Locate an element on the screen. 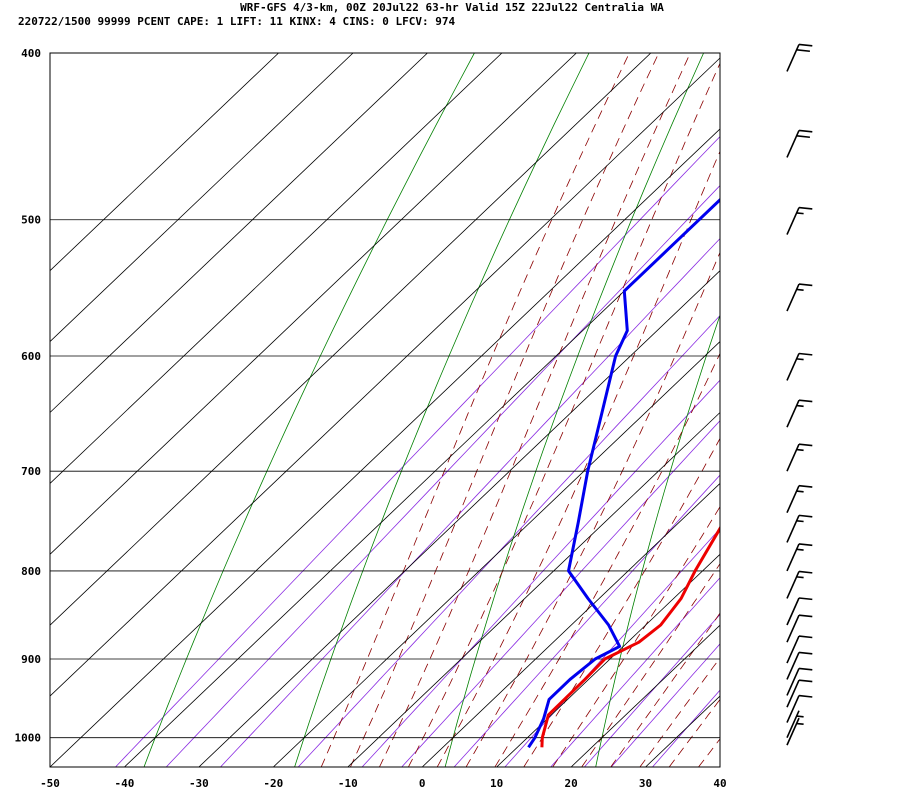 Image resolution: width=900 pixels, height=800 pixels. temperature-tick-label: -20 is located at coordinates (273, 783).